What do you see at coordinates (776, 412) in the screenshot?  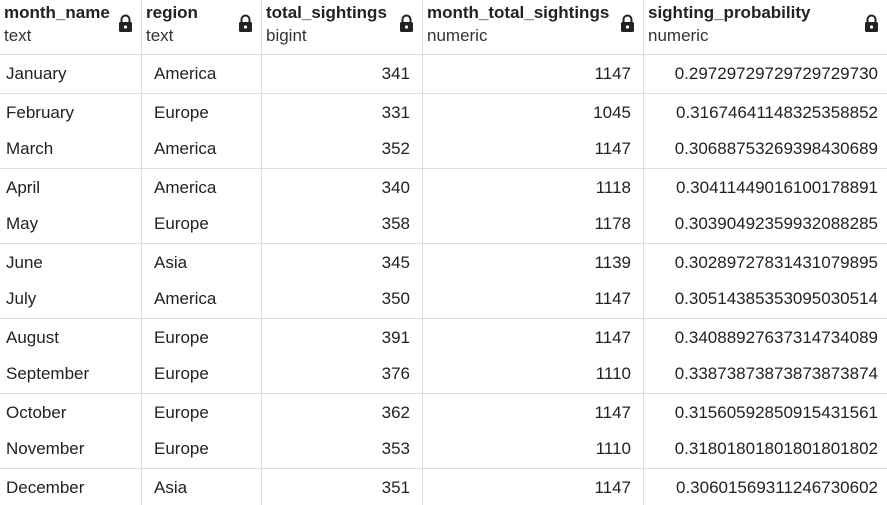 I see `cell-sighting-probability: 0.31560592850915431561` at bounding box center [776, 412].